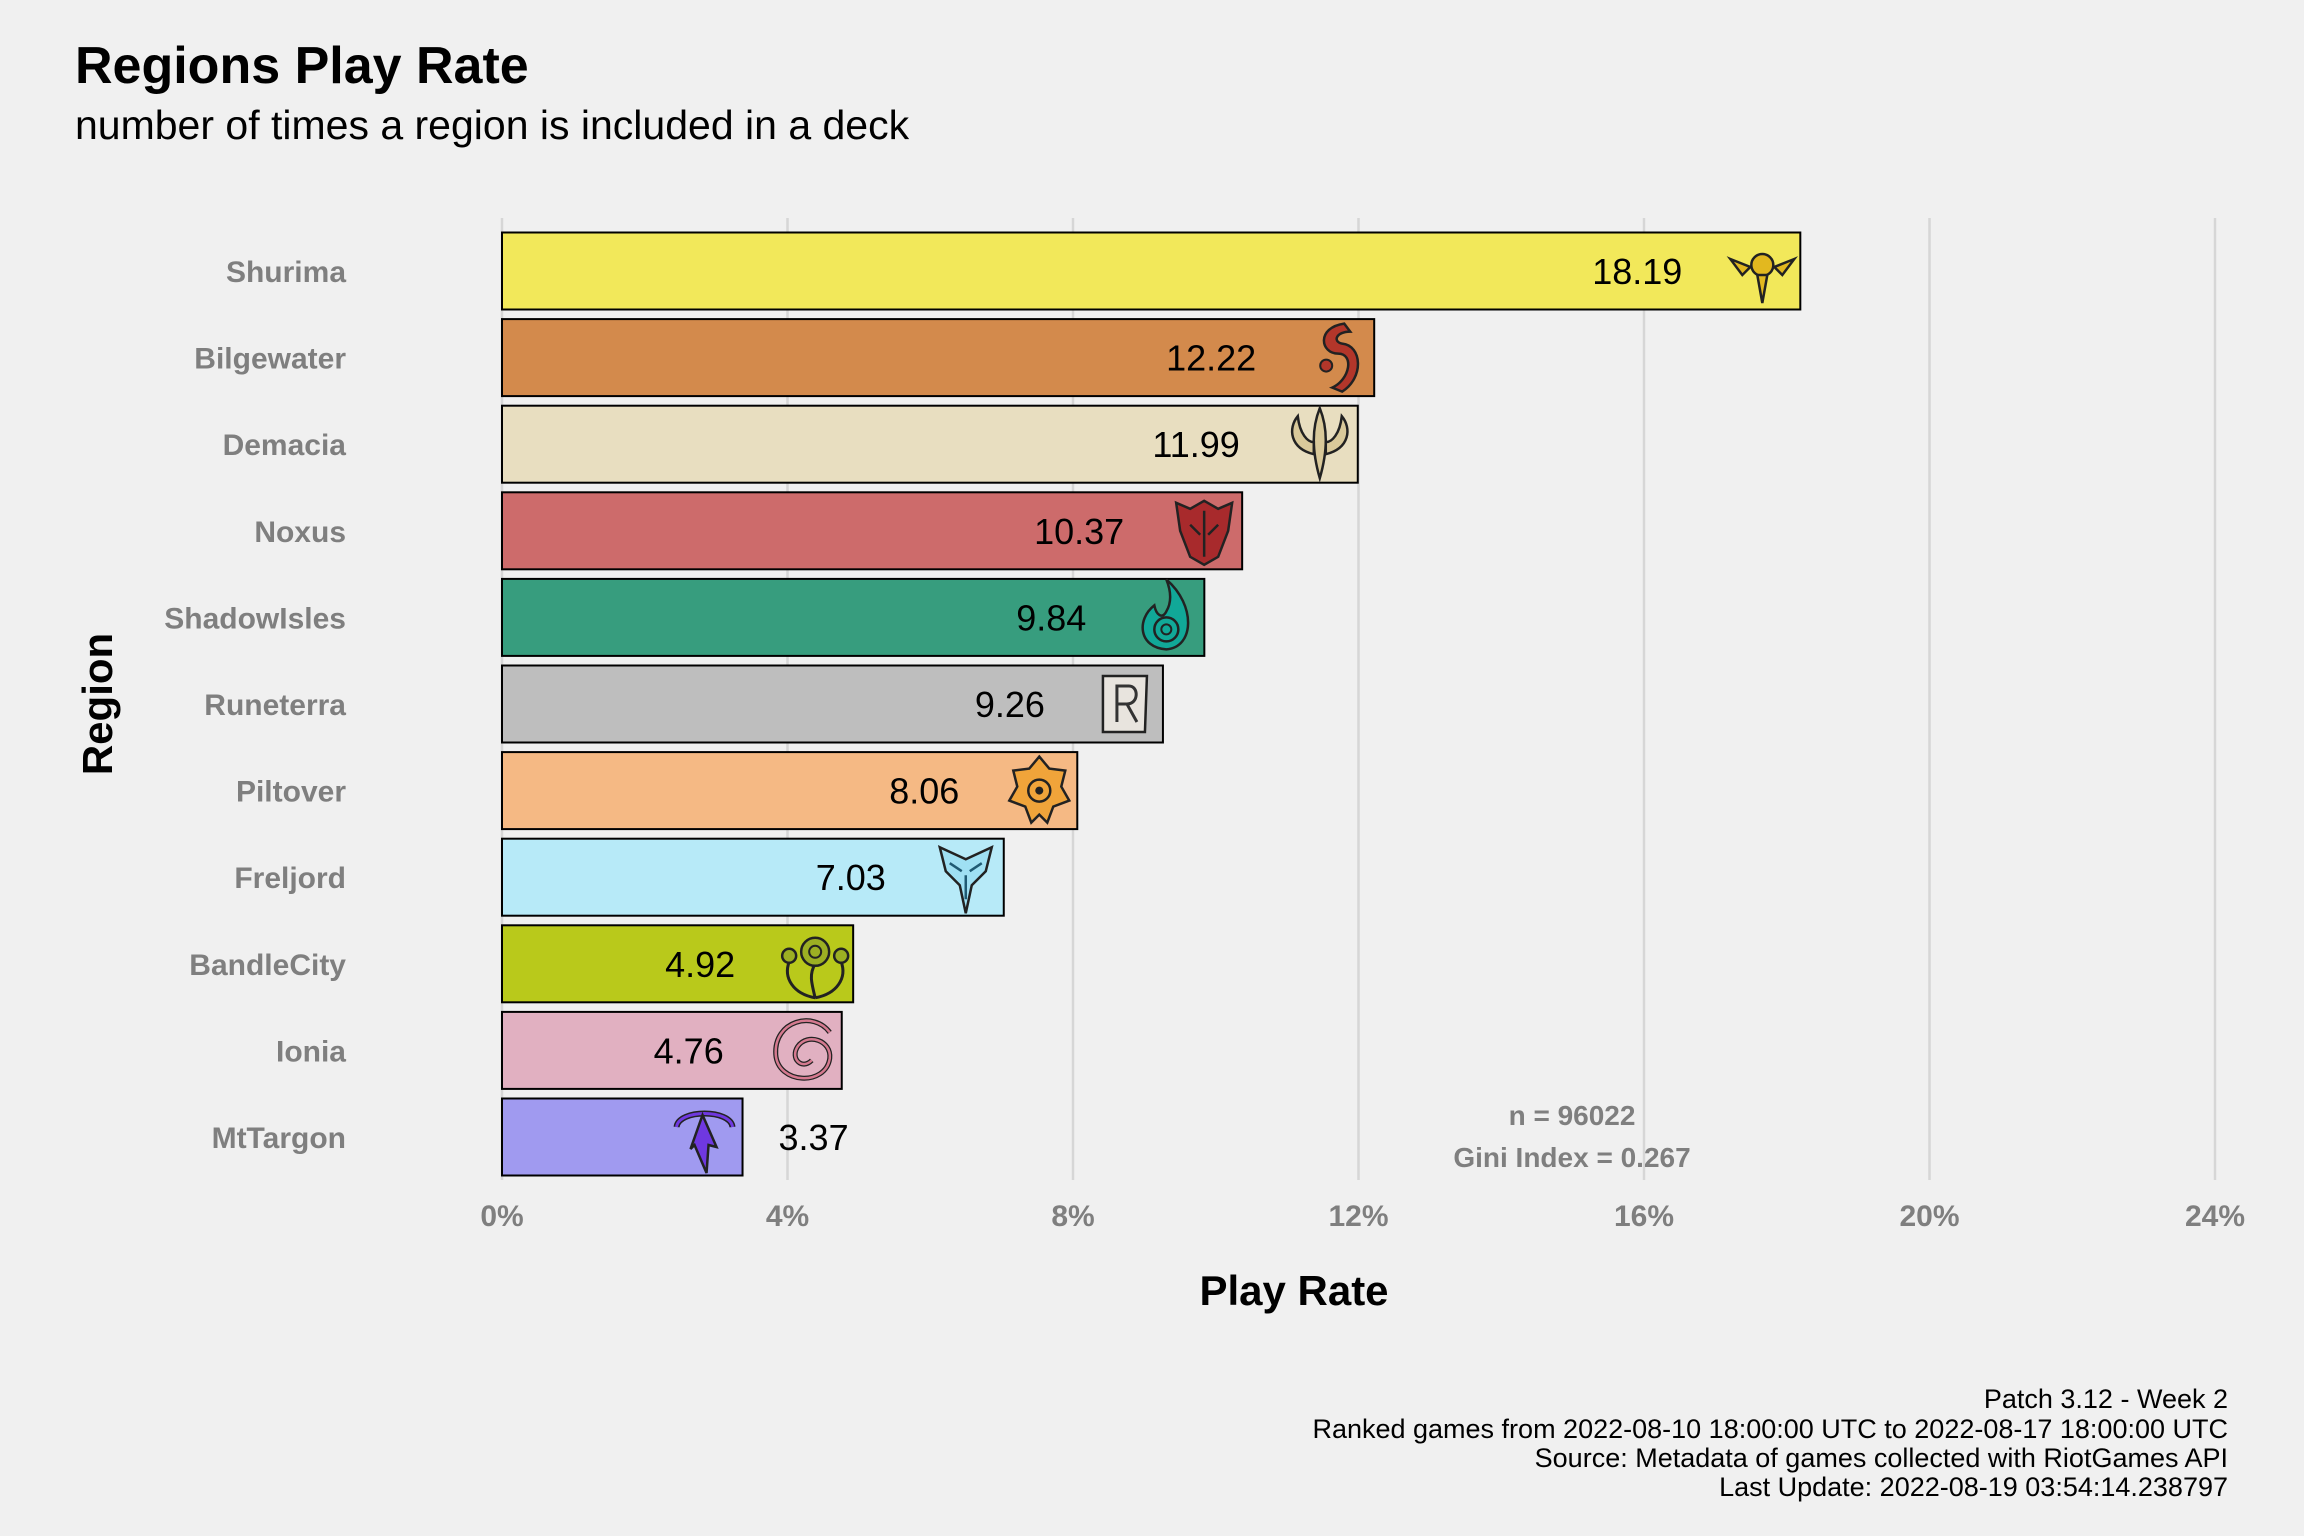  Describe the element at coordinates (851, 877) in the screenshot. I see `data-label: 7.03` at that location.